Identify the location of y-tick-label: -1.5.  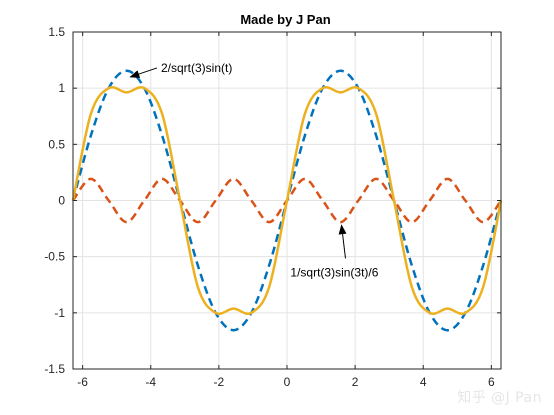
(54, 369).